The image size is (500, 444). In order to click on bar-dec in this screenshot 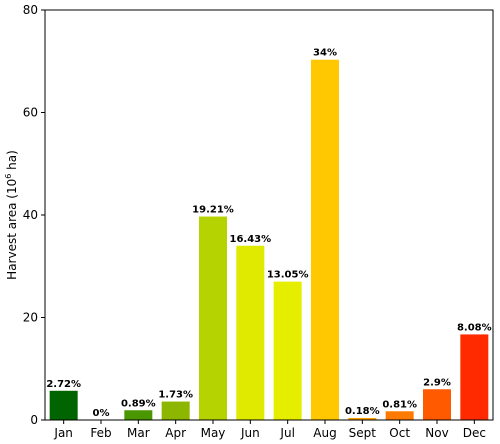, I will do `click(474, 377)`.